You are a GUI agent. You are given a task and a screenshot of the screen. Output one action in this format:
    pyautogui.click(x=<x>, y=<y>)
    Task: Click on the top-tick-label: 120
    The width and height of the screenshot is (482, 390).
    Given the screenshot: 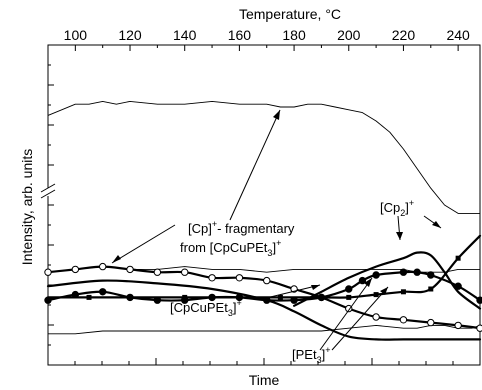 What is the action you would take?
    pyautogui.click(x=130, y=35)
    